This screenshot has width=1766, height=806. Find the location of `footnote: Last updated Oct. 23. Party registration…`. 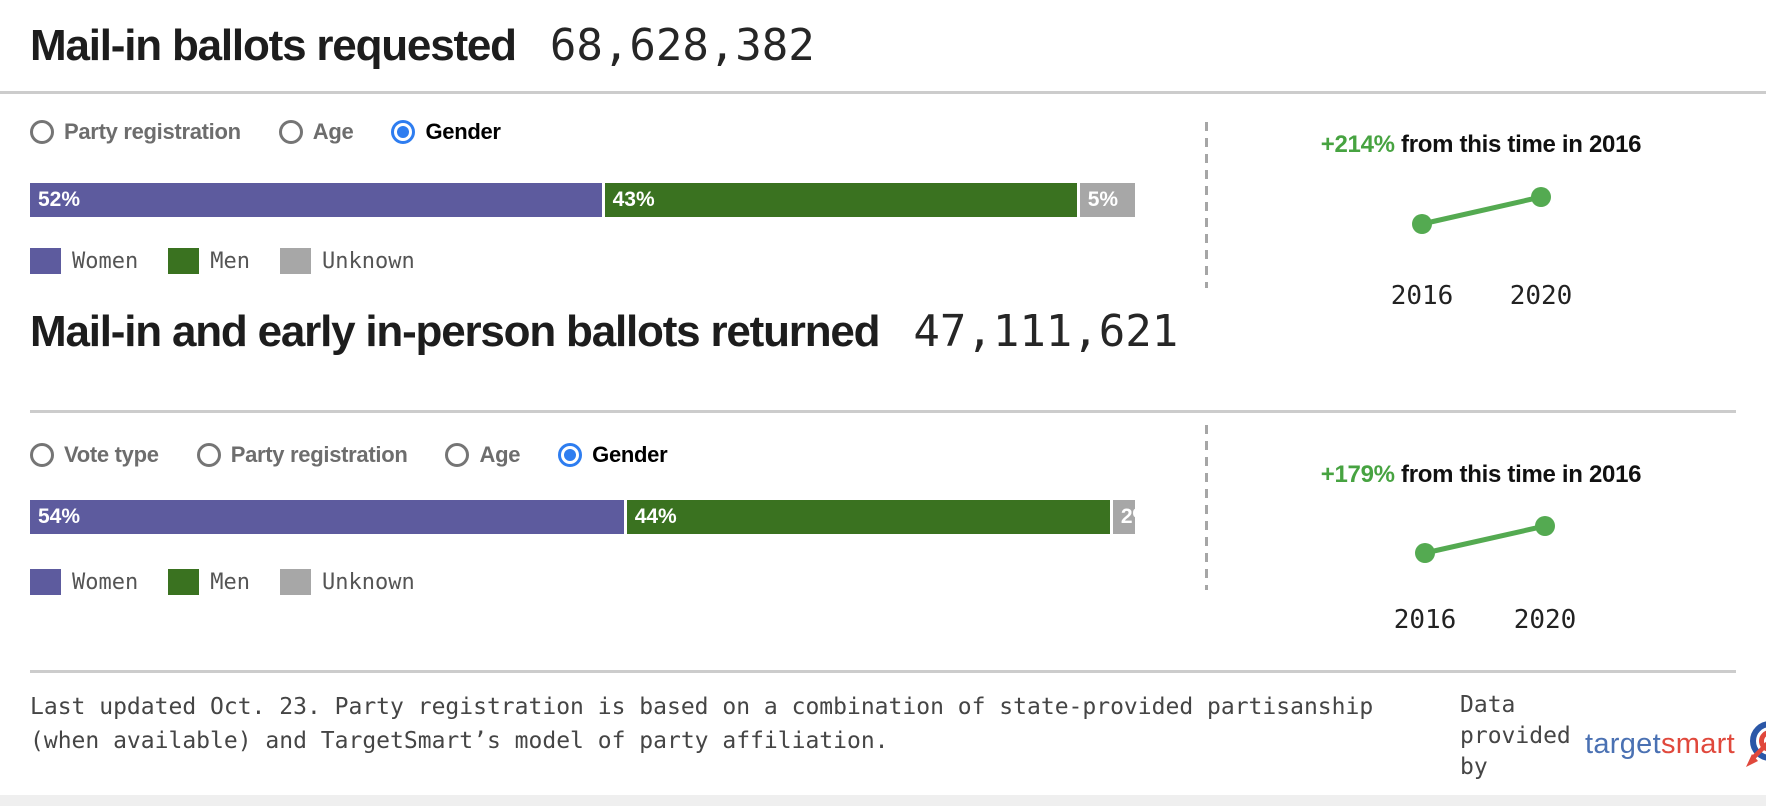

footnote: Last updated Oct. 23. Party registration… is located at coordinates (730, 724).